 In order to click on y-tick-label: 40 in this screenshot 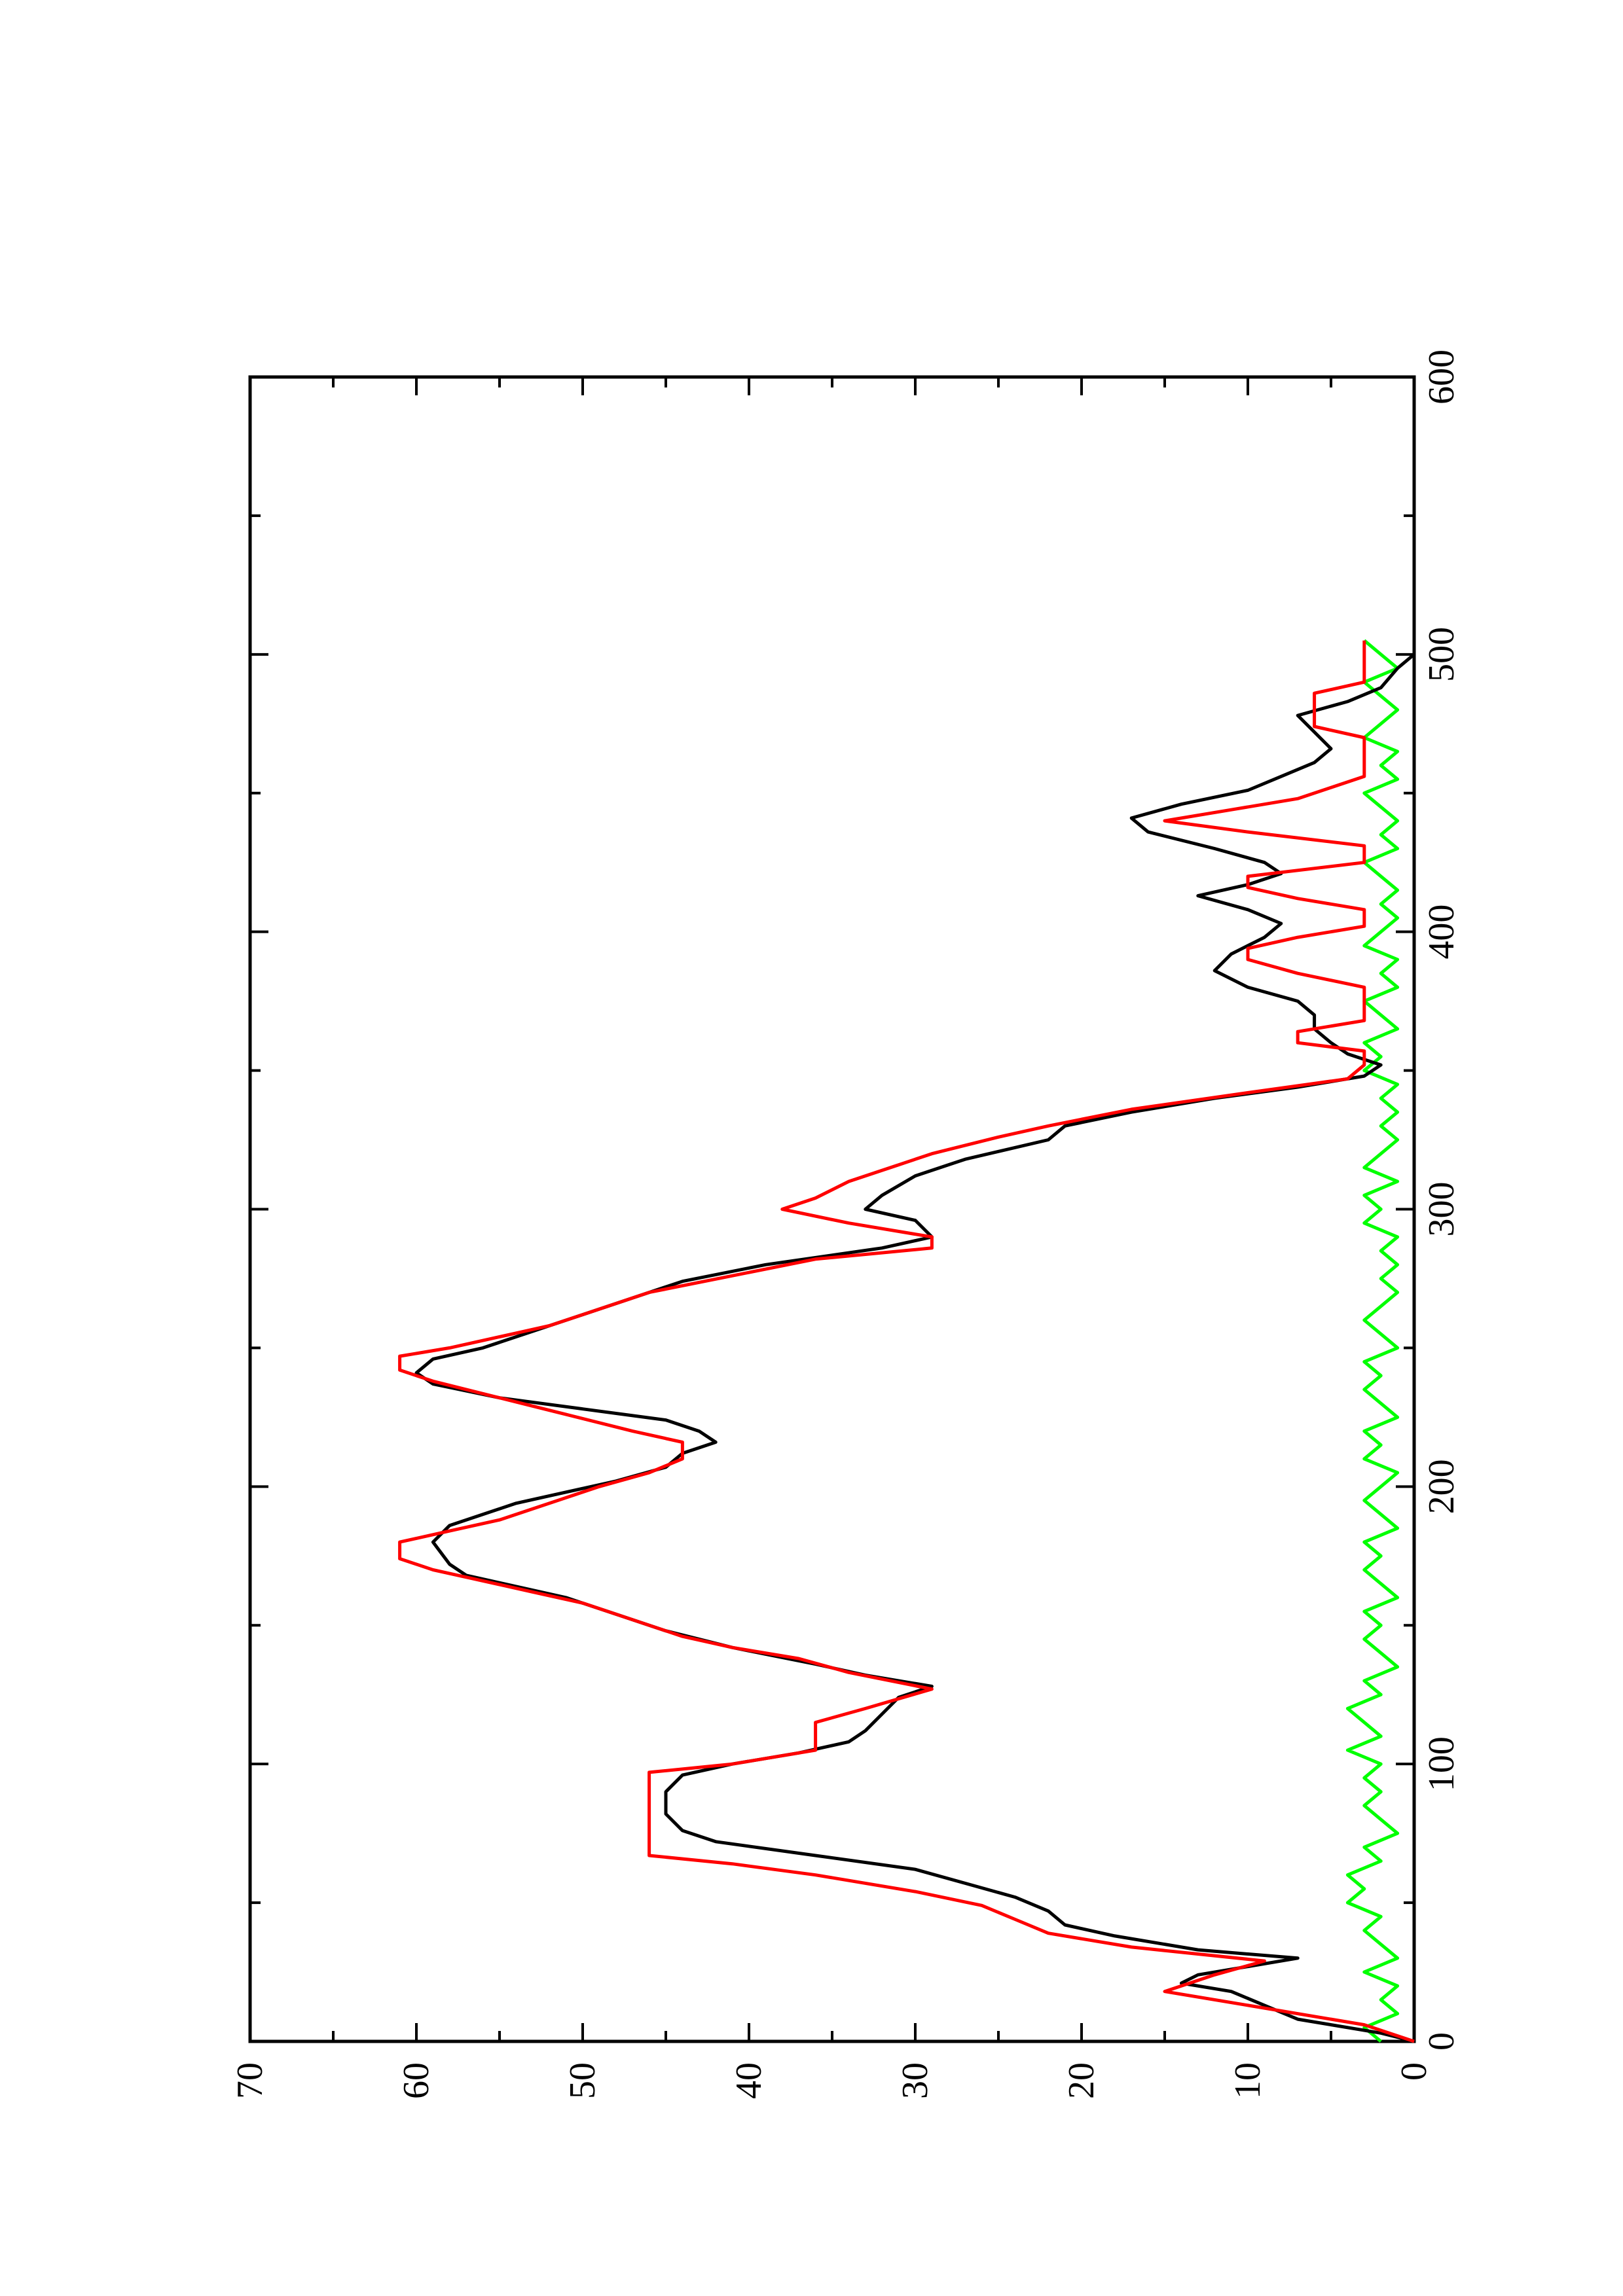, I will do `click(749, 2080)`.